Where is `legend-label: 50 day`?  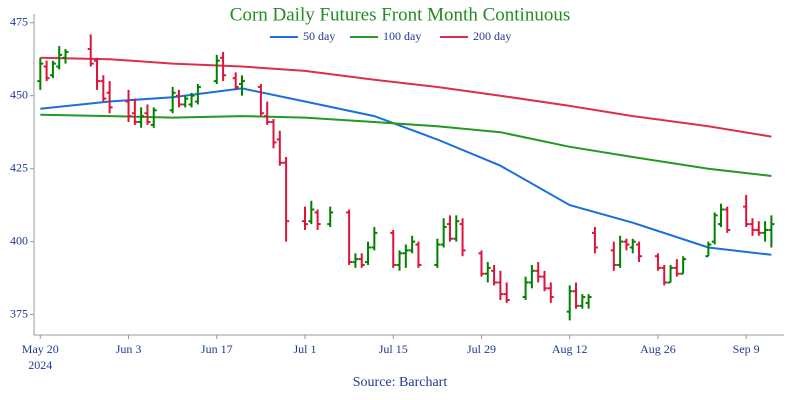
legend-label: 50 day is located at coordinates (319, 36).